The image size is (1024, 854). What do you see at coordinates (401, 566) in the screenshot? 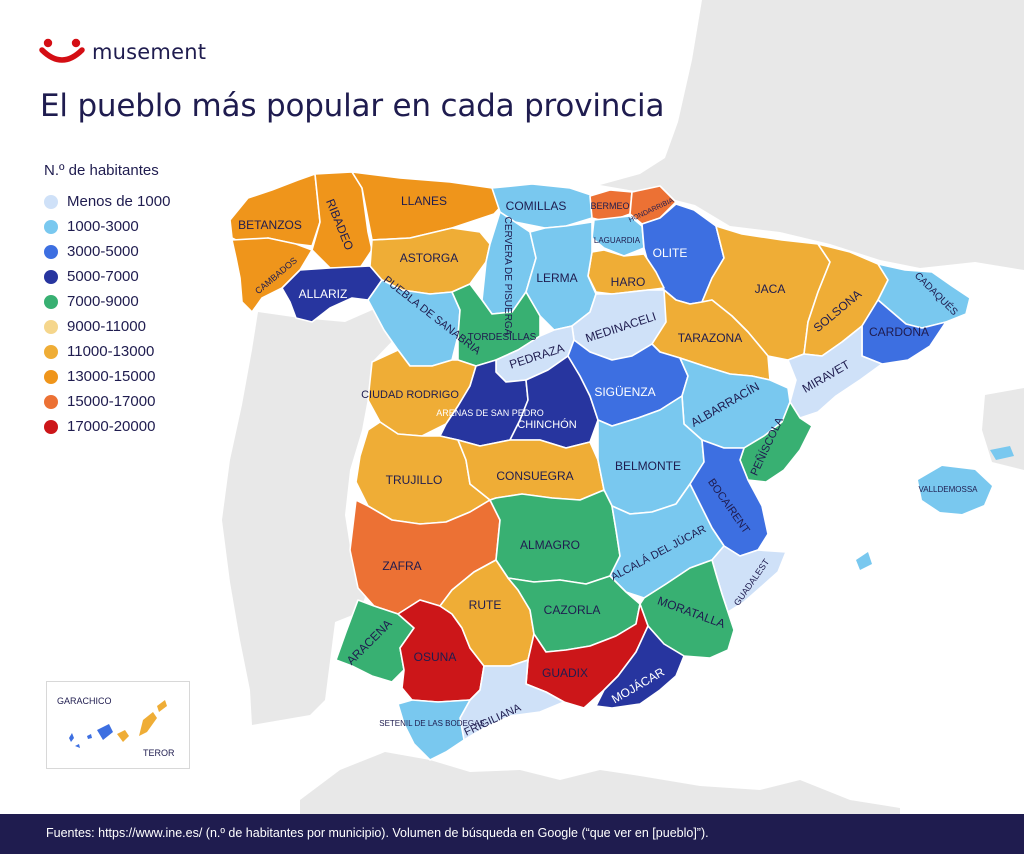
I see `label-zafra: ZAFRA` at bounding box center [401, 566].